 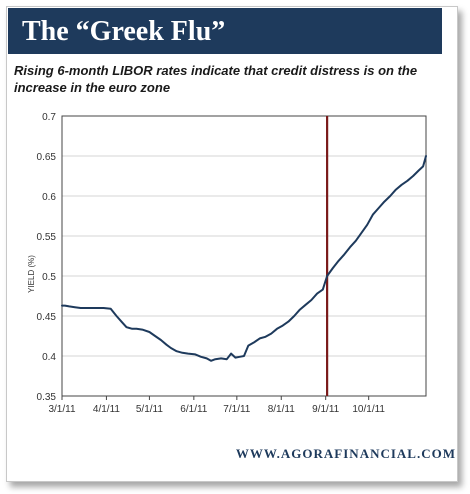 I want to click on x-tick-label: 10/1/11, so click(x=368, y=409).